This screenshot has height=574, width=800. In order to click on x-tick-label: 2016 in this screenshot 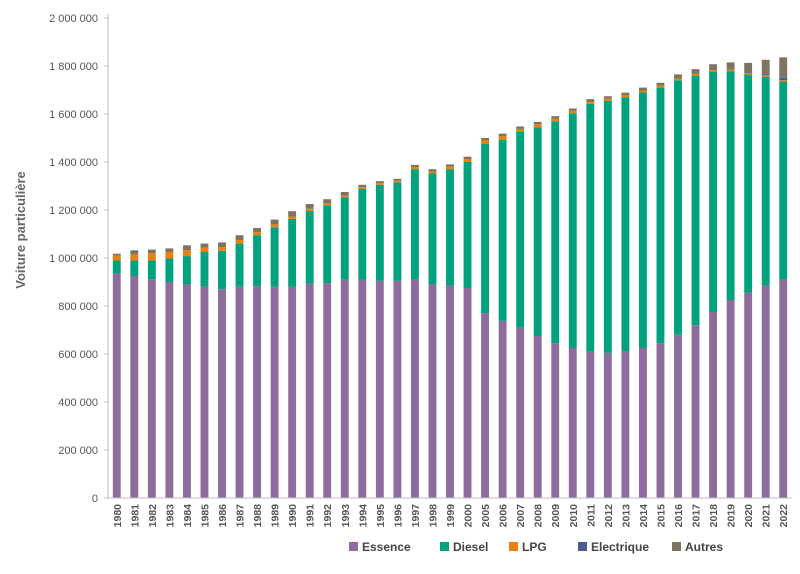, I will do `click(679, 516)`.